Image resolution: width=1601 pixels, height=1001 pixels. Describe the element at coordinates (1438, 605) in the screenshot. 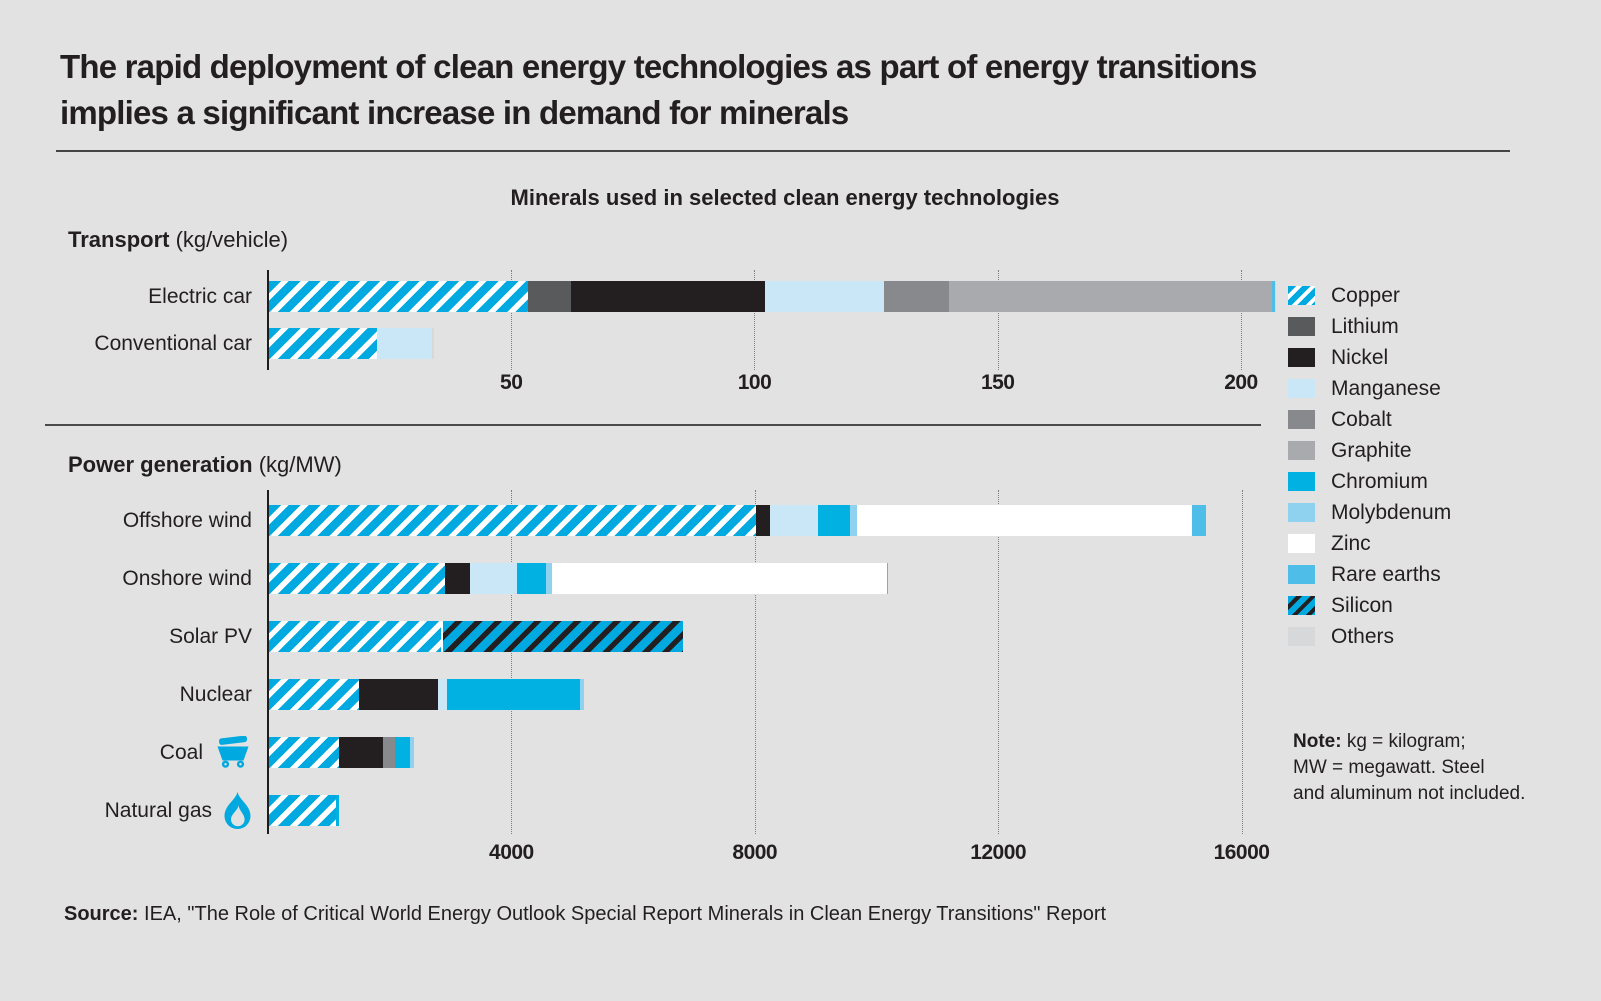

I see `legend-item-silicon: Silicon` at that location.